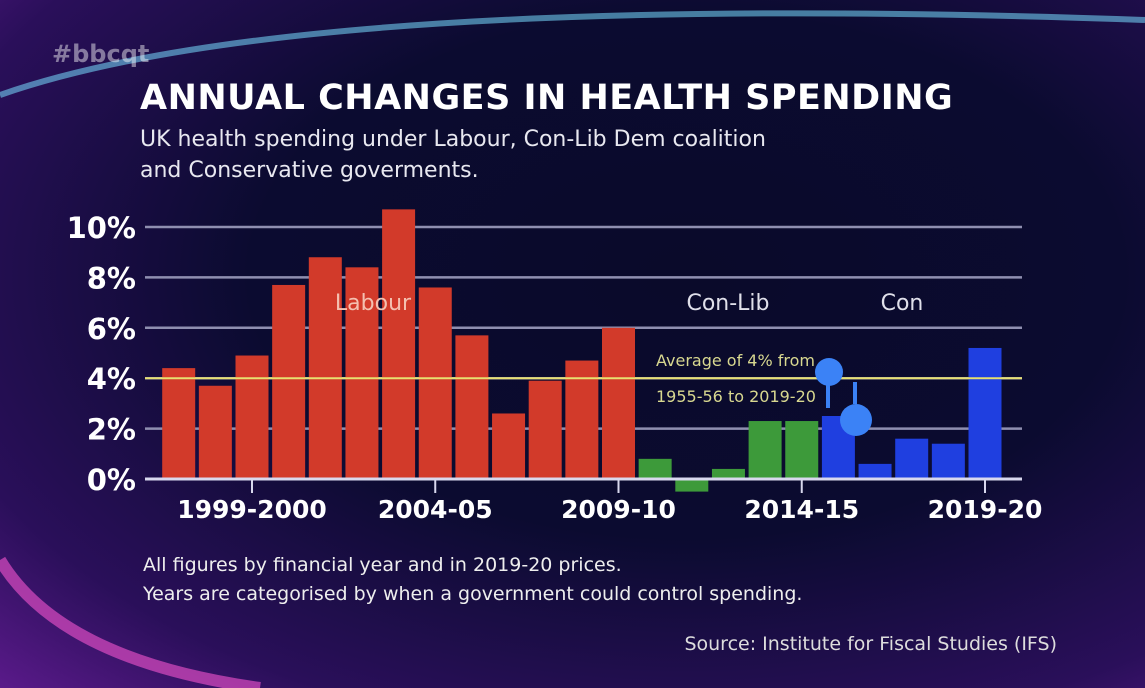 The width and height of the screenshot is (1145, 688). I want to click on decorative-arc-pink, so click(130, 622).